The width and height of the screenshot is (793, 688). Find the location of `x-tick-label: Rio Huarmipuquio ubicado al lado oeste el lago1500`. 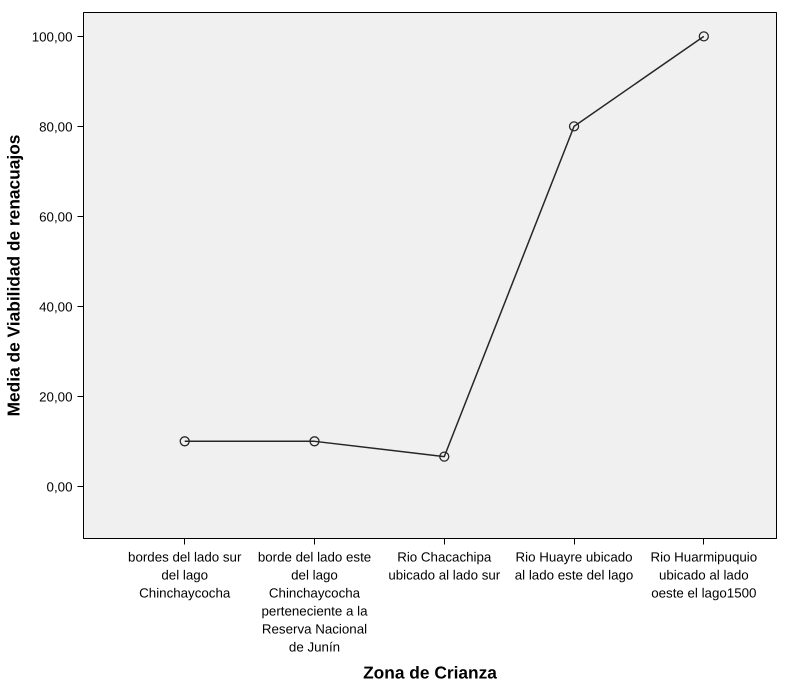

x-tick-label: Rio Huarmipuquio ubicado al lado oeste el lago1500 is located at coordinates (704, 575).